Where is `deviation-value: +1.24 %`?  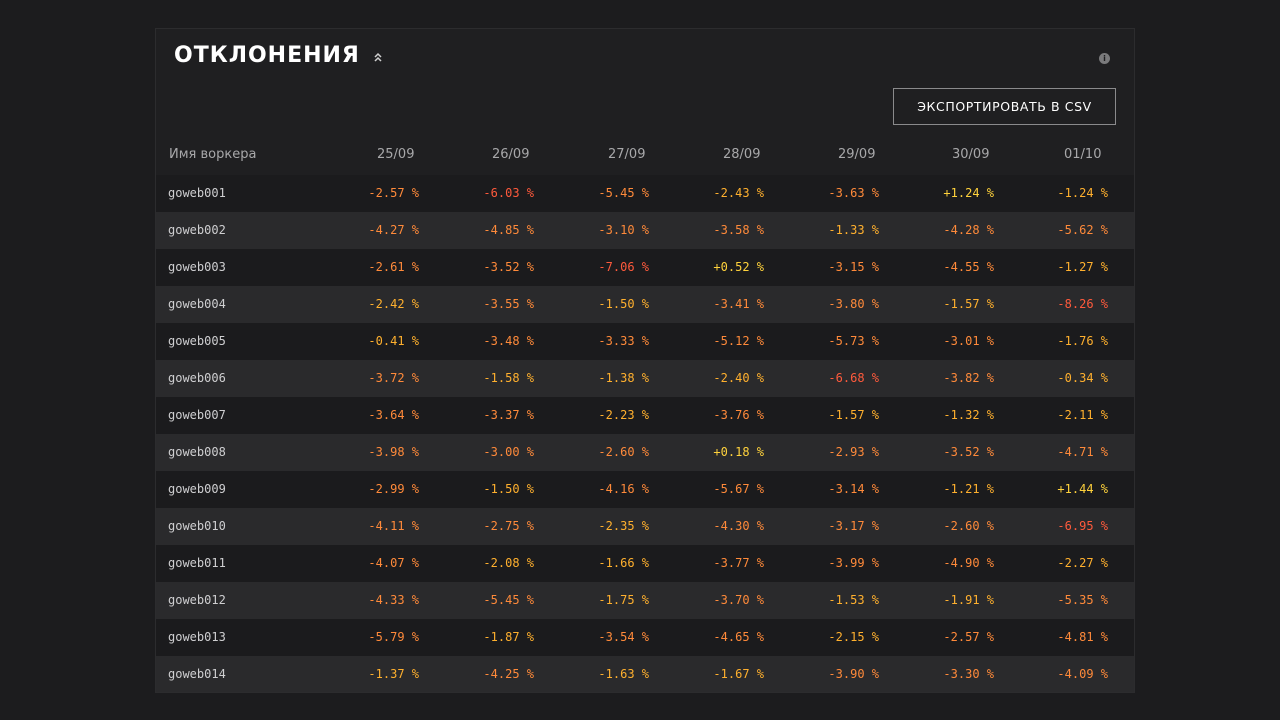
deviation-value: +1.24 % is located at coordinates (968, 193).